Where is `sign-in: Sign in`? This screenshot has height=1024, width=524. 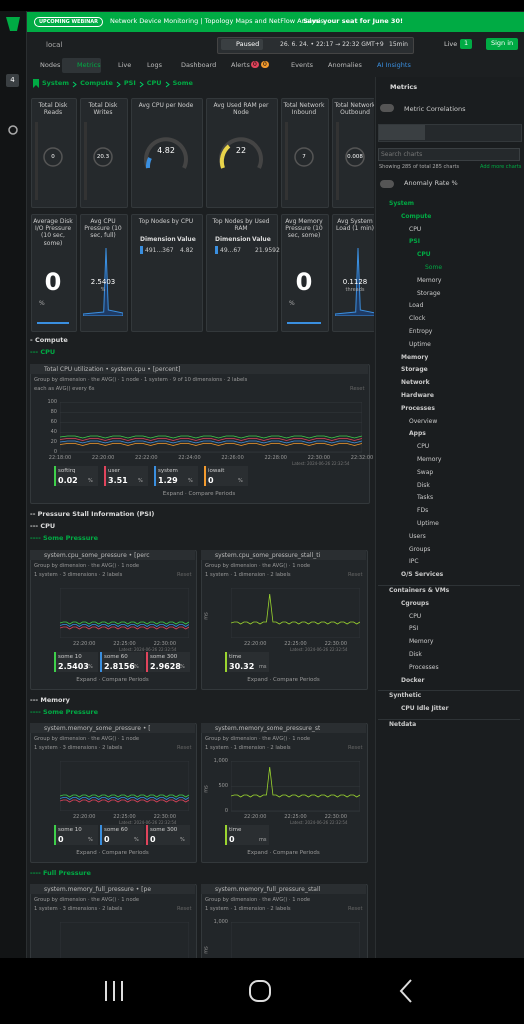 sign-in: Sign in is located at coordinates (502, 44).